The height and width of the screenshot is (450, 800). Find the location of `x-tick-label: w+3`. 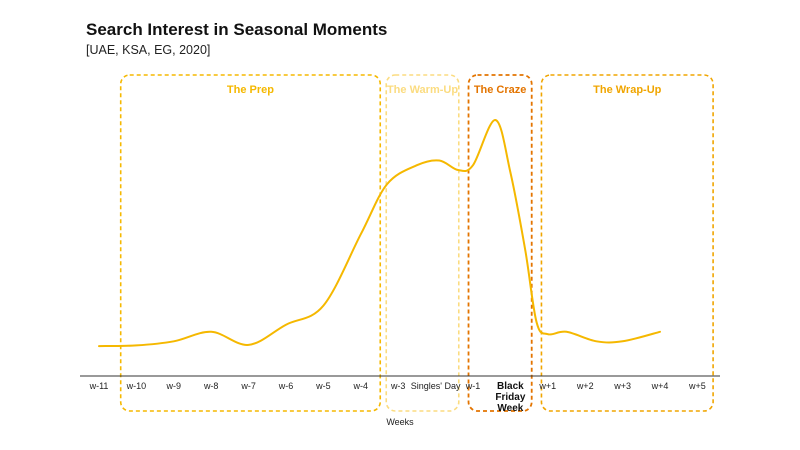

x-tick-label: w+3 is located at coordinates (622, 386).